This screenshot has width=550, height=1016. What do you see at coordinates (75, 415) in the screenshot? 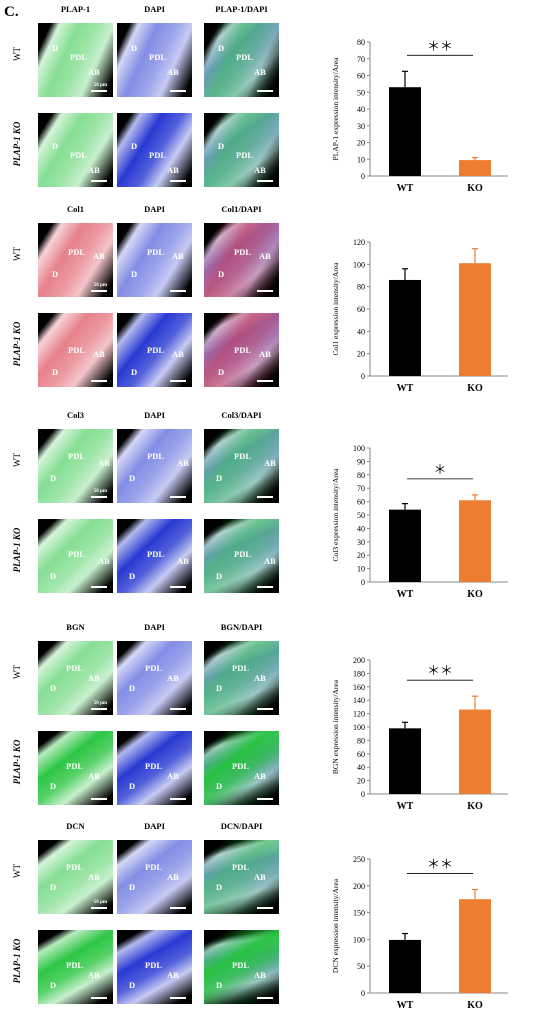
I see `column-title: Col3` at bounding box center [75, 415].